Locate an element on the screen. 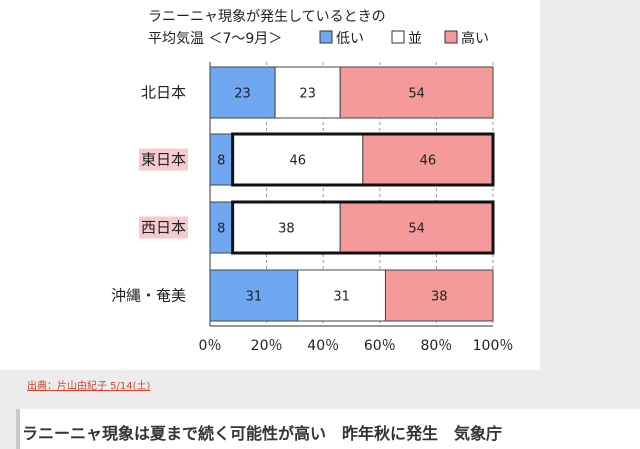  source-link: 出典：片山由紀子 5/14(土) is located at coordinates (89, 386).